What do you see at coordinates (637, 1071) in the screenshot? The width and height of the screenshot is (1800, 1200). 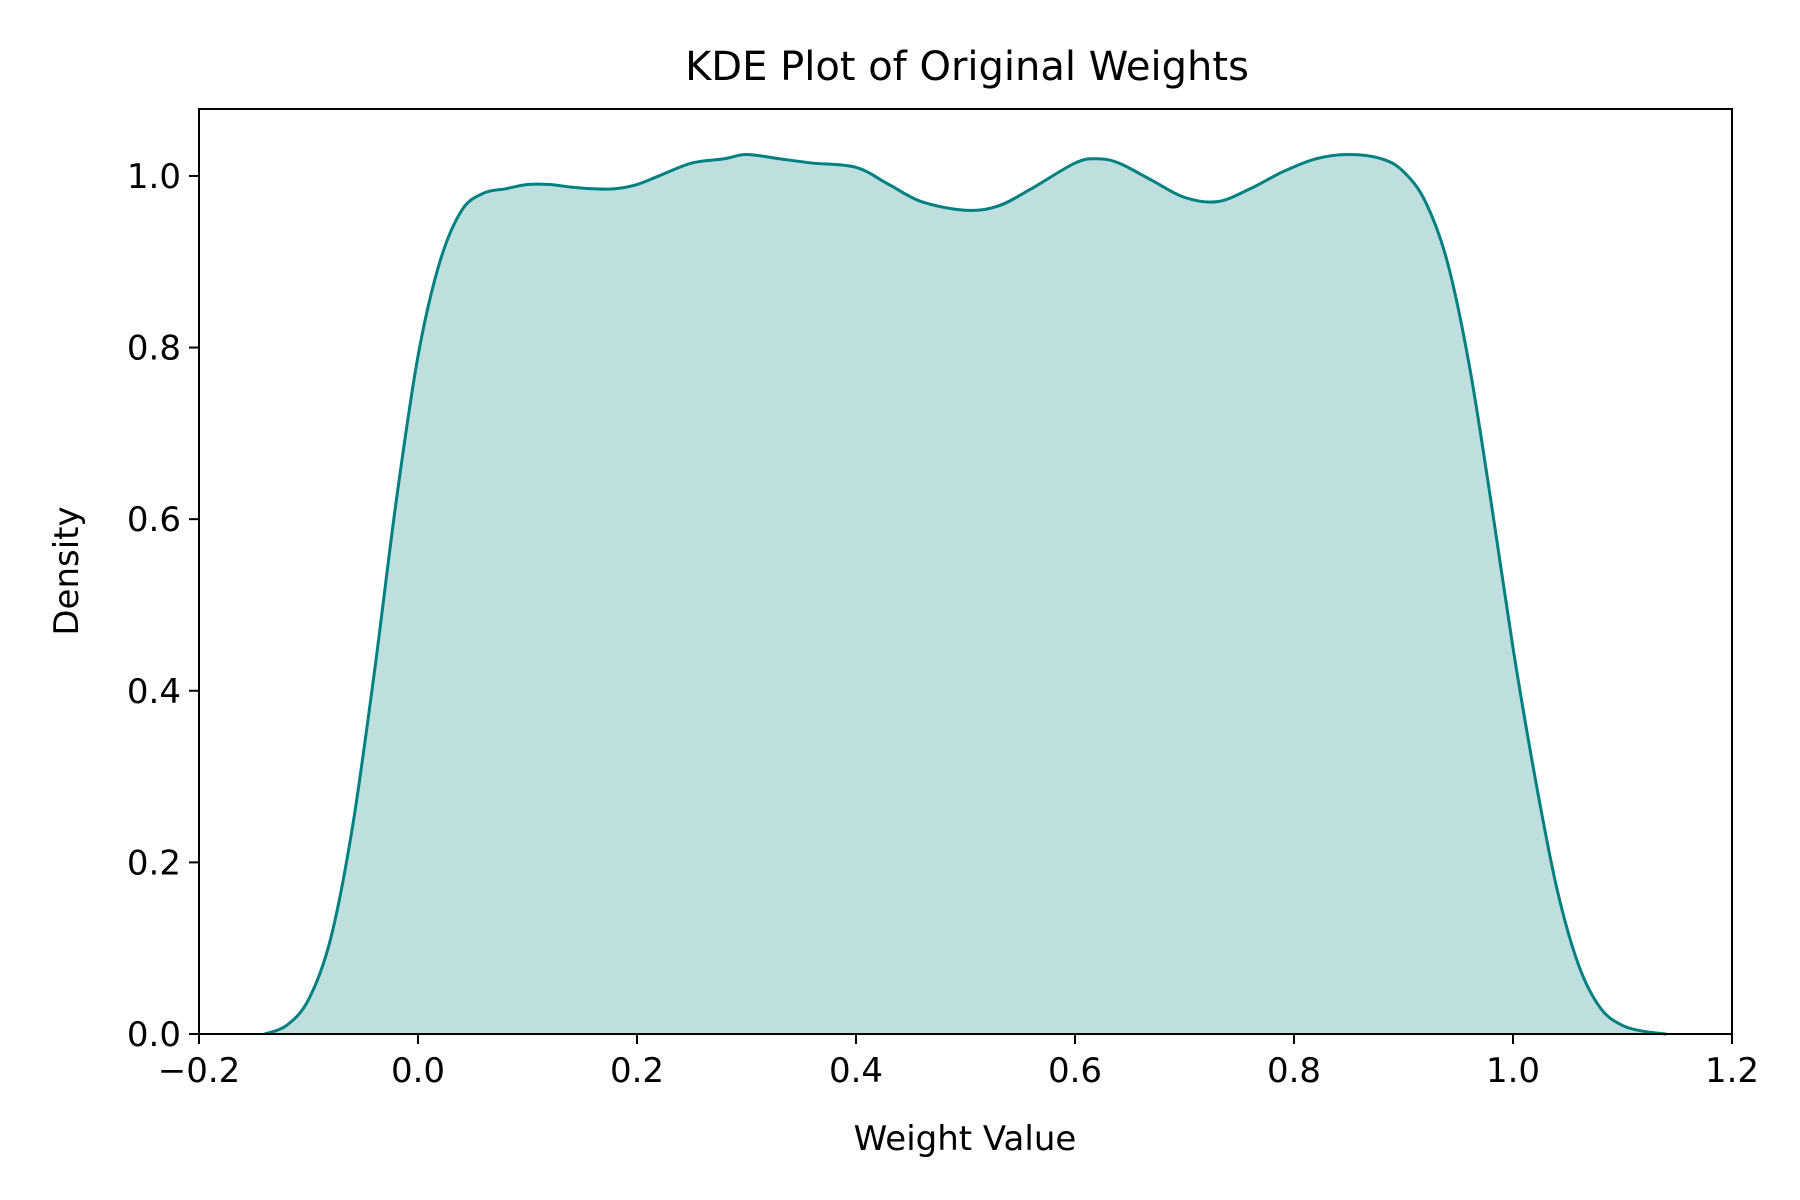 I see `x-tick-label: 0.2` at bounding box center [637, 1071].